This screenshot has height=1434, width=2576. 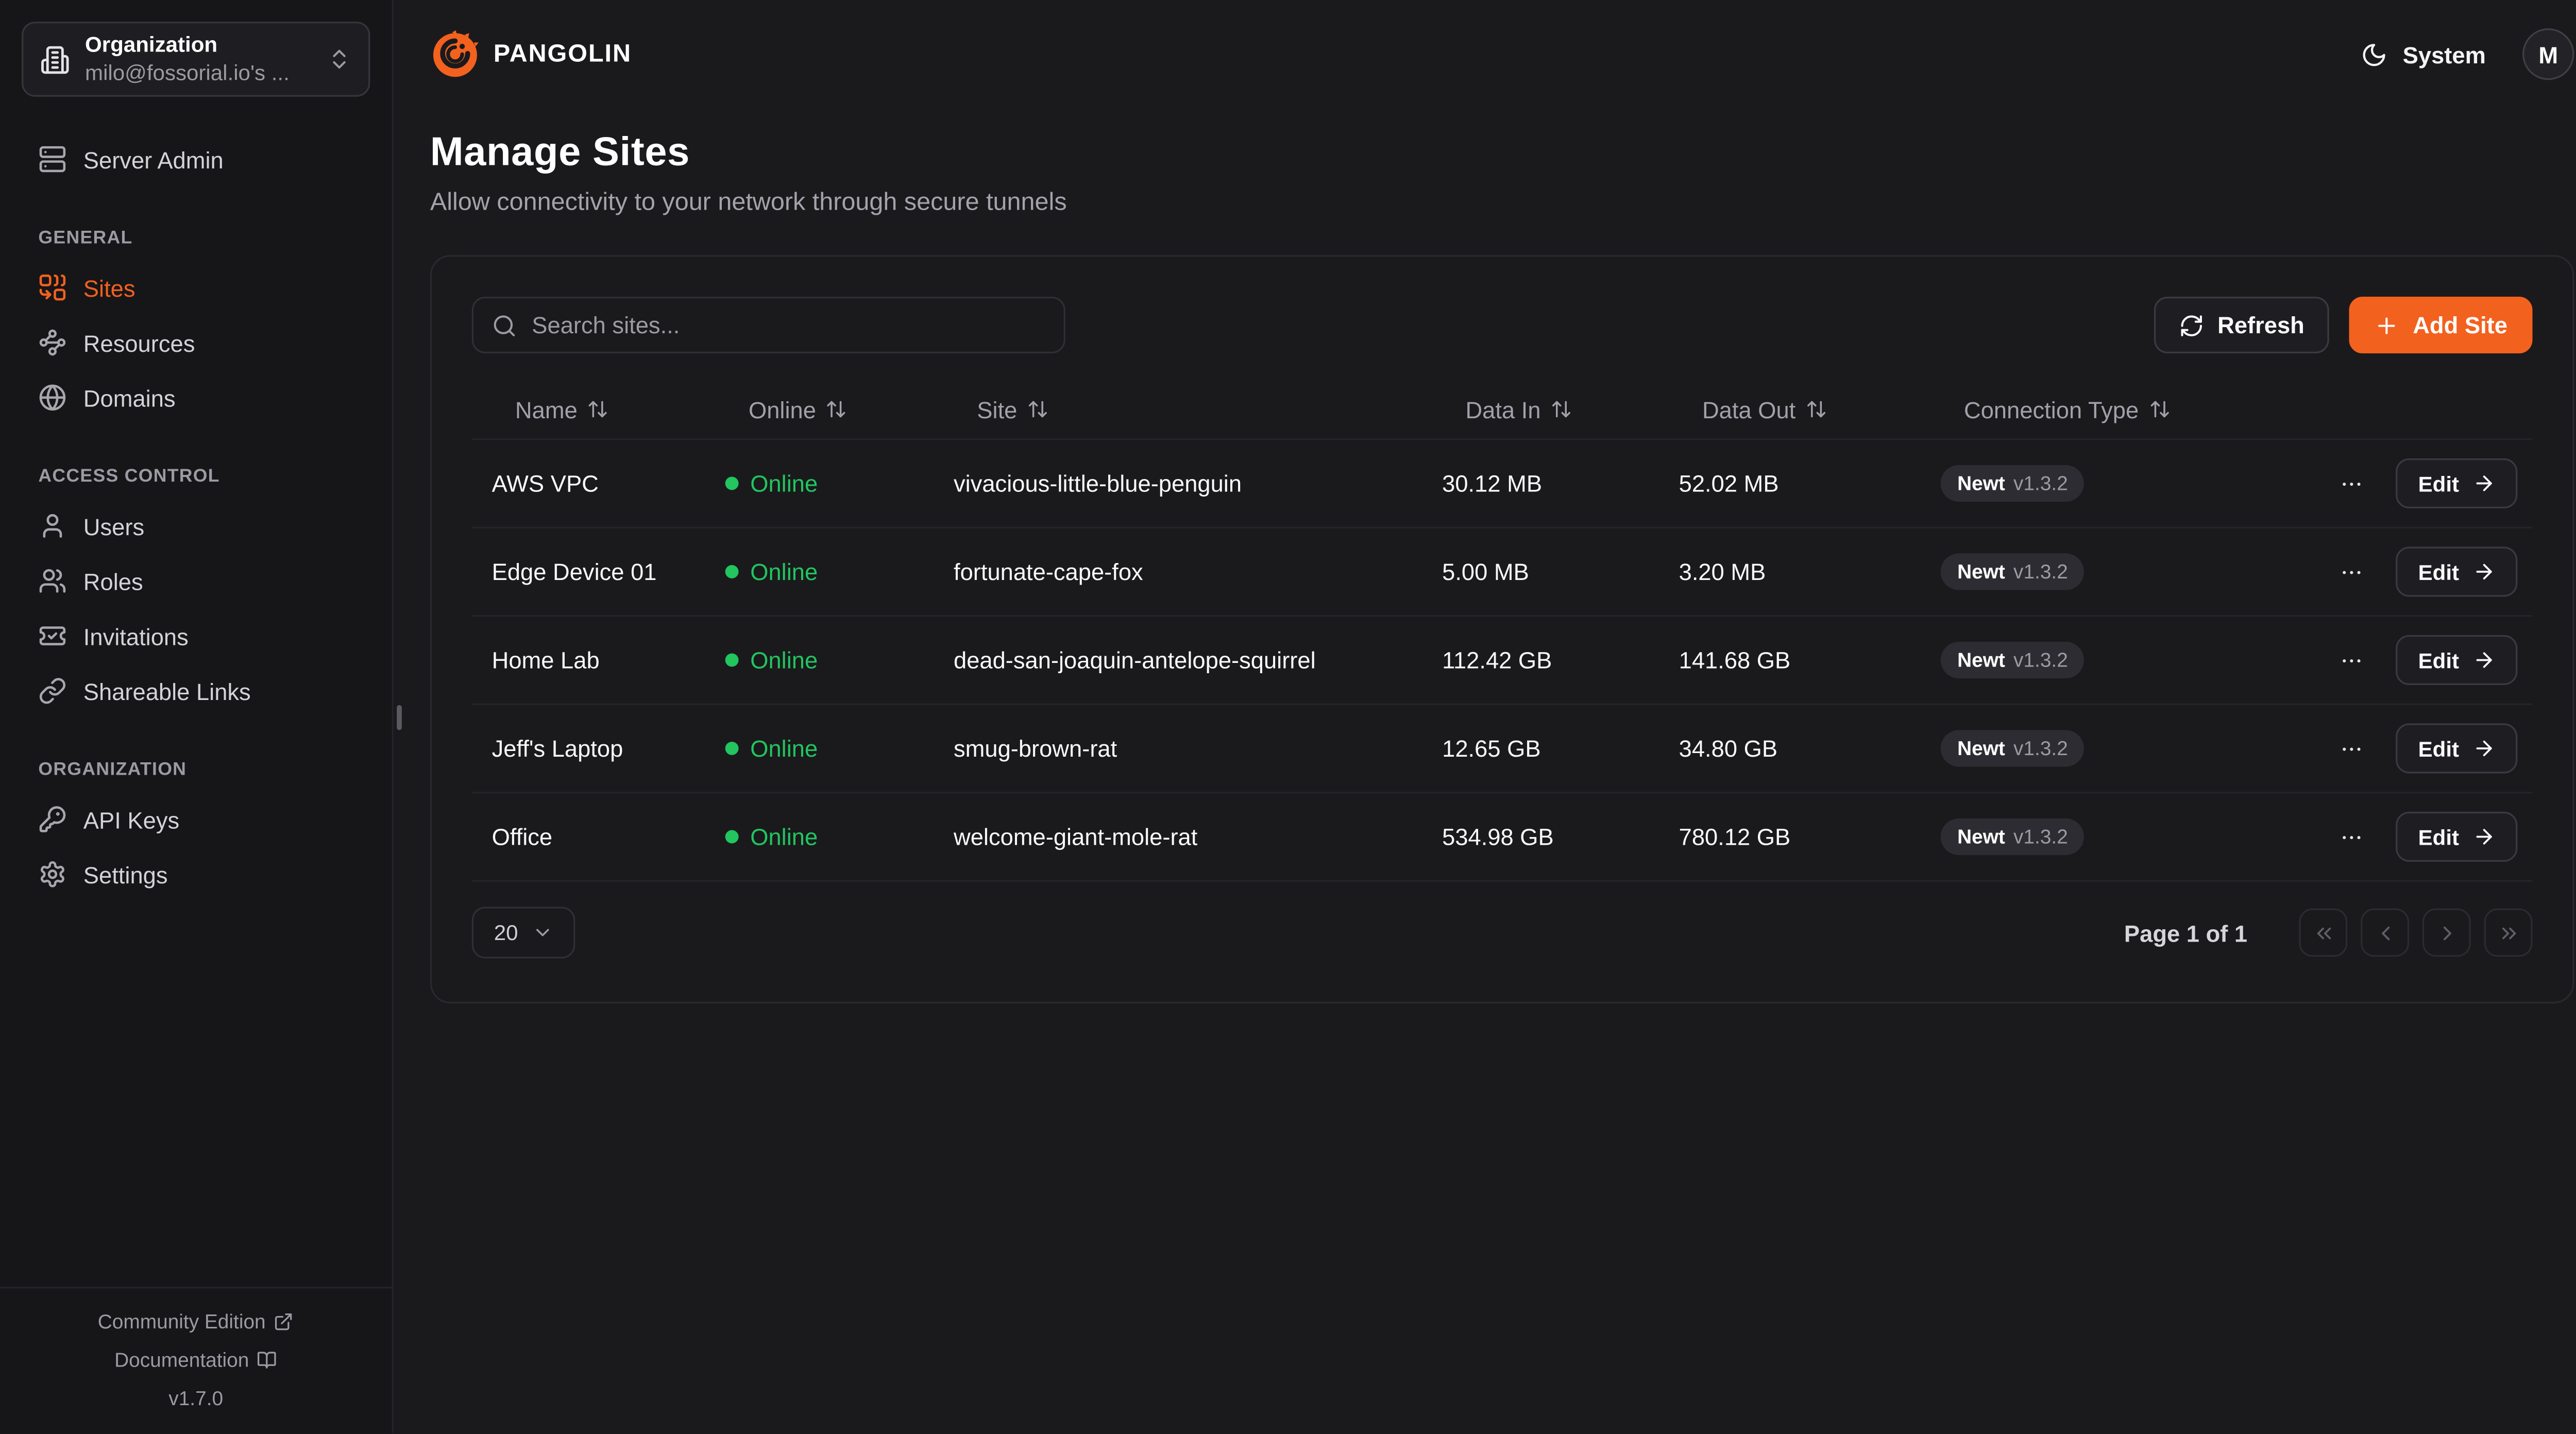 What do you see at coordinates (113, 580) in the screenshot?
I see `sidebar-item-label: Roles` at bounding box center [113, 580].